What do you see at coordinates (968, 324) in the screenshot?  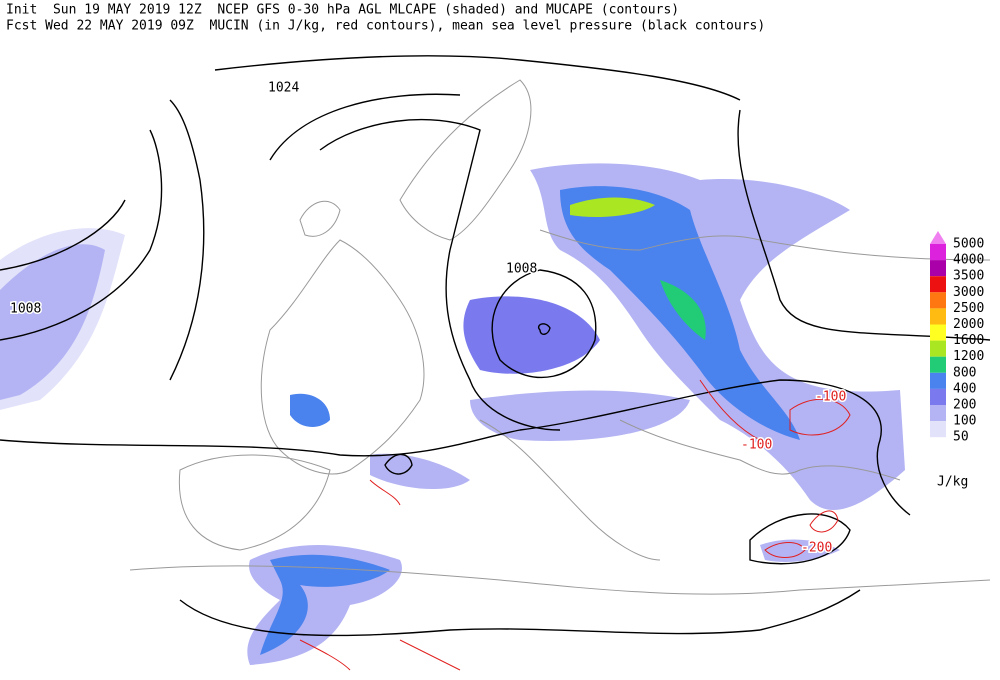 I see `legend-label: 2000` at bounding box center [968, 324].